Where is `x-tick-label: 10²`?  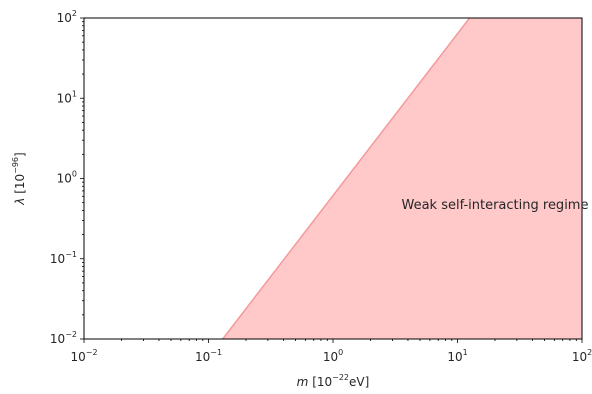
x-tick-label: 10² is located at coordinates (582, 356).